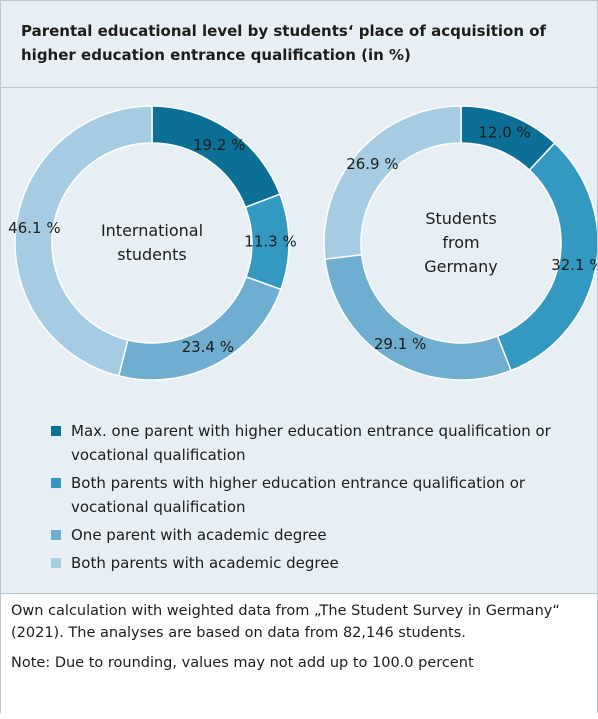 The width and height of the screenshot is (598, 719). Describe the element at coordinates (208, 347) in the screenshot. I see `data-label: 23.4 %` at that location.